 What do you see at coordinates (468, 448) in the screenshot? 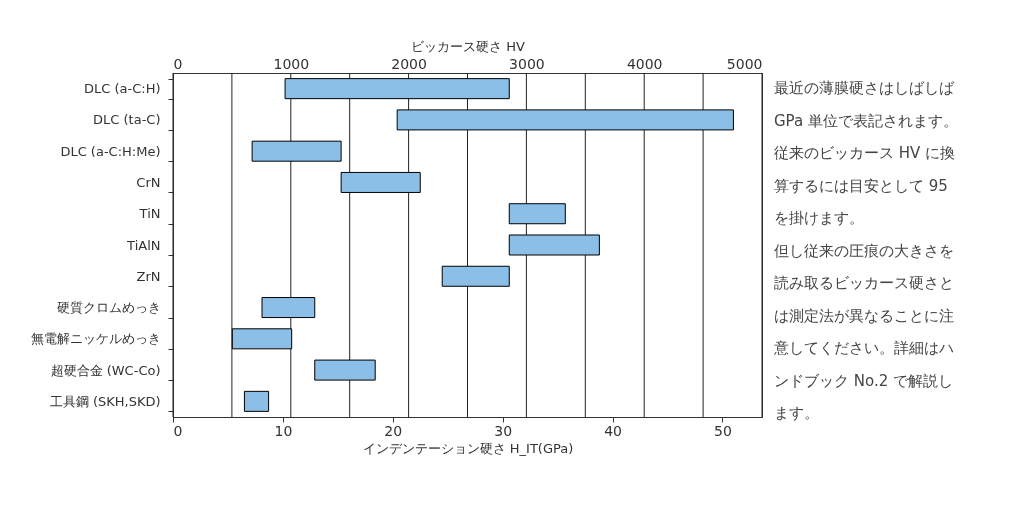
I see `x-axis-title: インデンテーション硬さ H_IT(GPa)` at bounding box center [468, 448].